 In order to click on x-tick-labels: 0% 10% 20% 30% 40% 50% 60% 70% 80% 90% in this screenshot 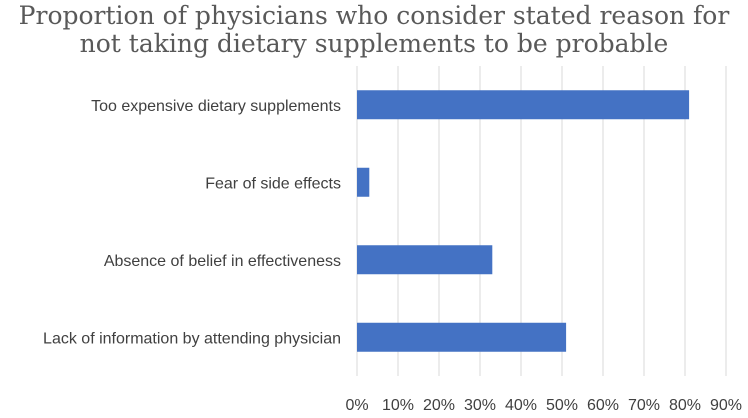, I will do `click(543, 405)`.